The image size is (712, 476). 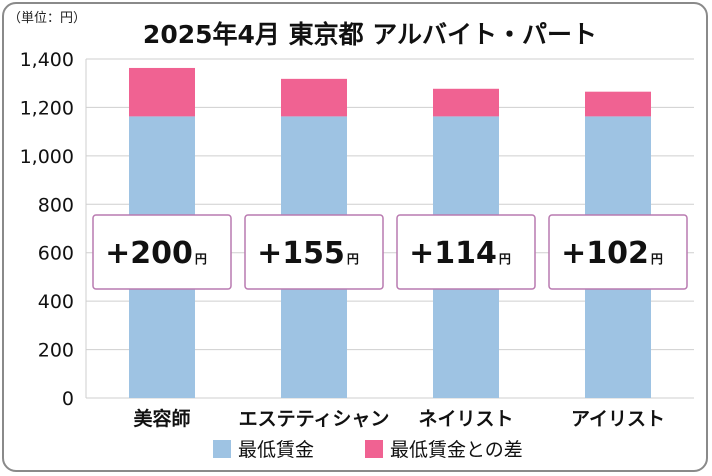 I want to click on x-category-label: 美容師, so click(x=161, y=418).